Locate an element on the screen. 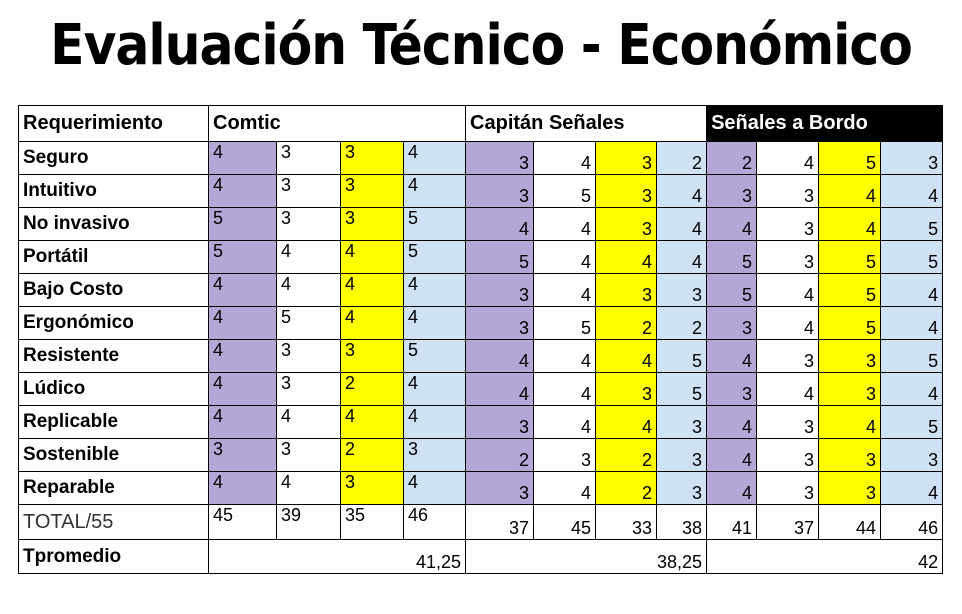  table-row-seguro: Seguro 4 3 3 4 3 4 3 2 2 4 5 3 is located at coordinates (481, 158).